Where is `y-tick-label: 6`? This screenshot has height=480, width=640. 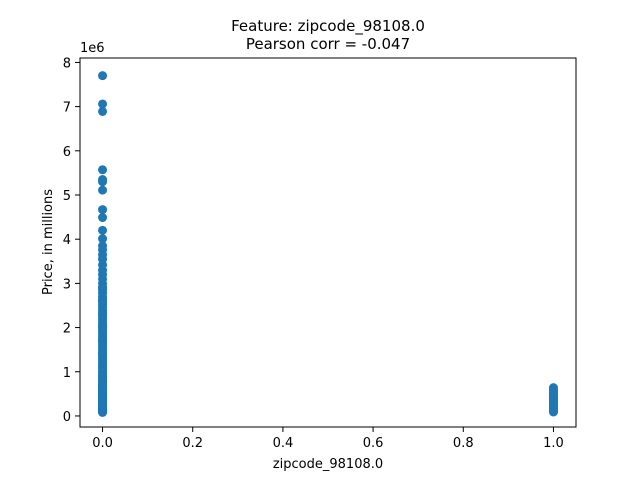
y-tick-label: 6 is located at coordinates (67, 152).